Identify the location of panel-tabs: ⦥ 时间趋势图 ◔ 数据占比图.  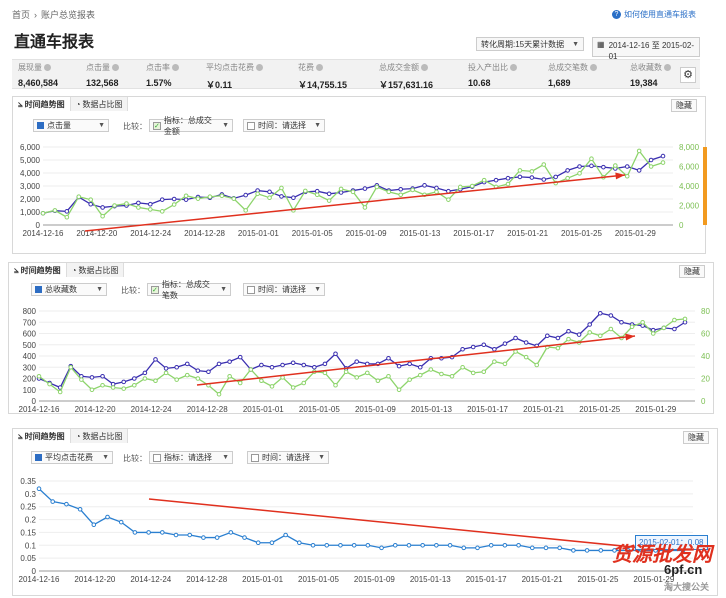
(71, 104).